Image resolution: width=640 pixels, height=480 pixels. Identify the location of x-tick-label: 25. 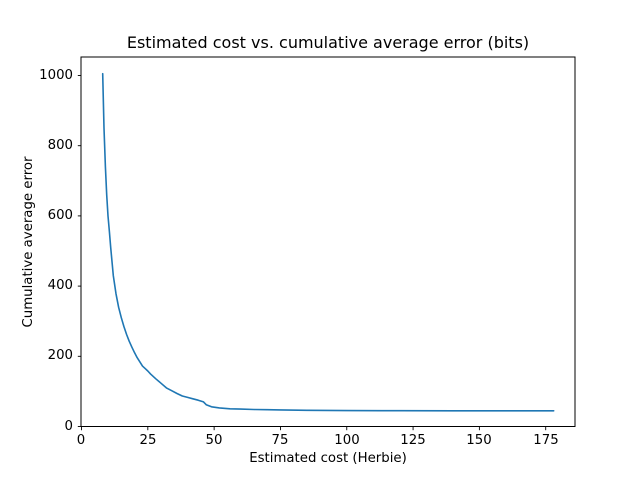
(148, 440).